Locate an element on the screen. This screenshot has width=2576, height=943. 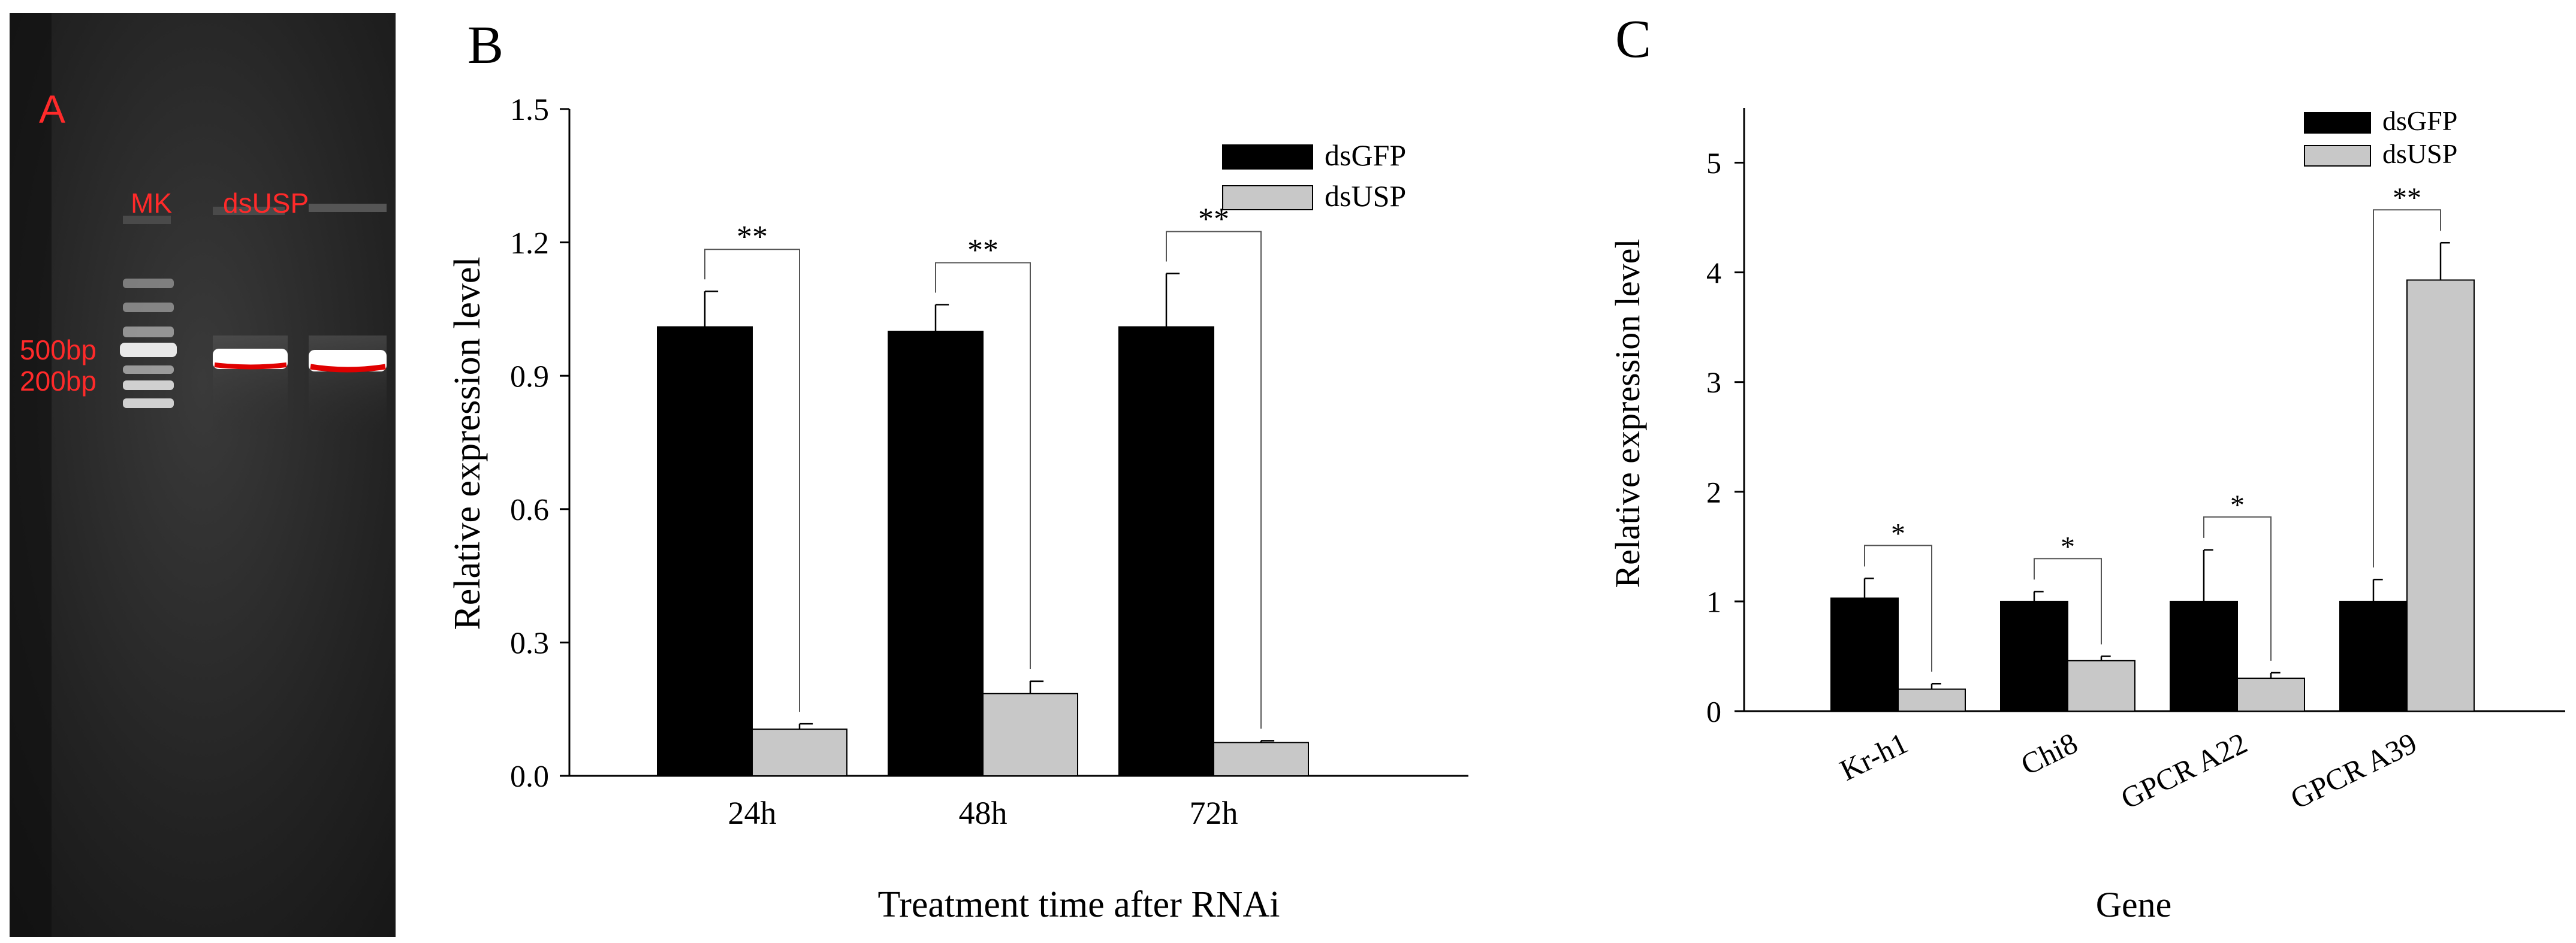
x-tick-label: 24h is located at coordinates (752, 813).